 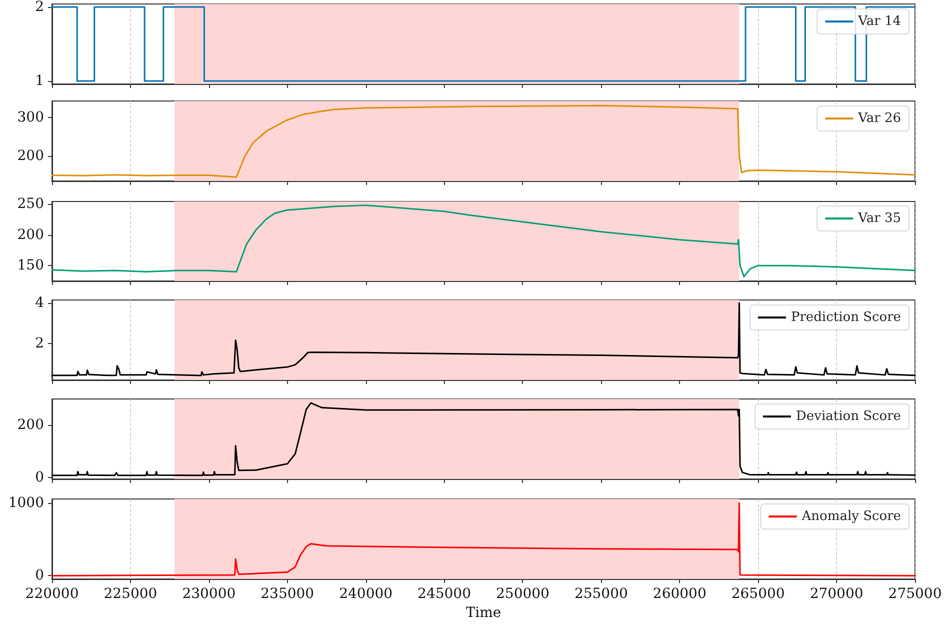 I want to click on y-tick-label: 300, so click(x=30, y=118).